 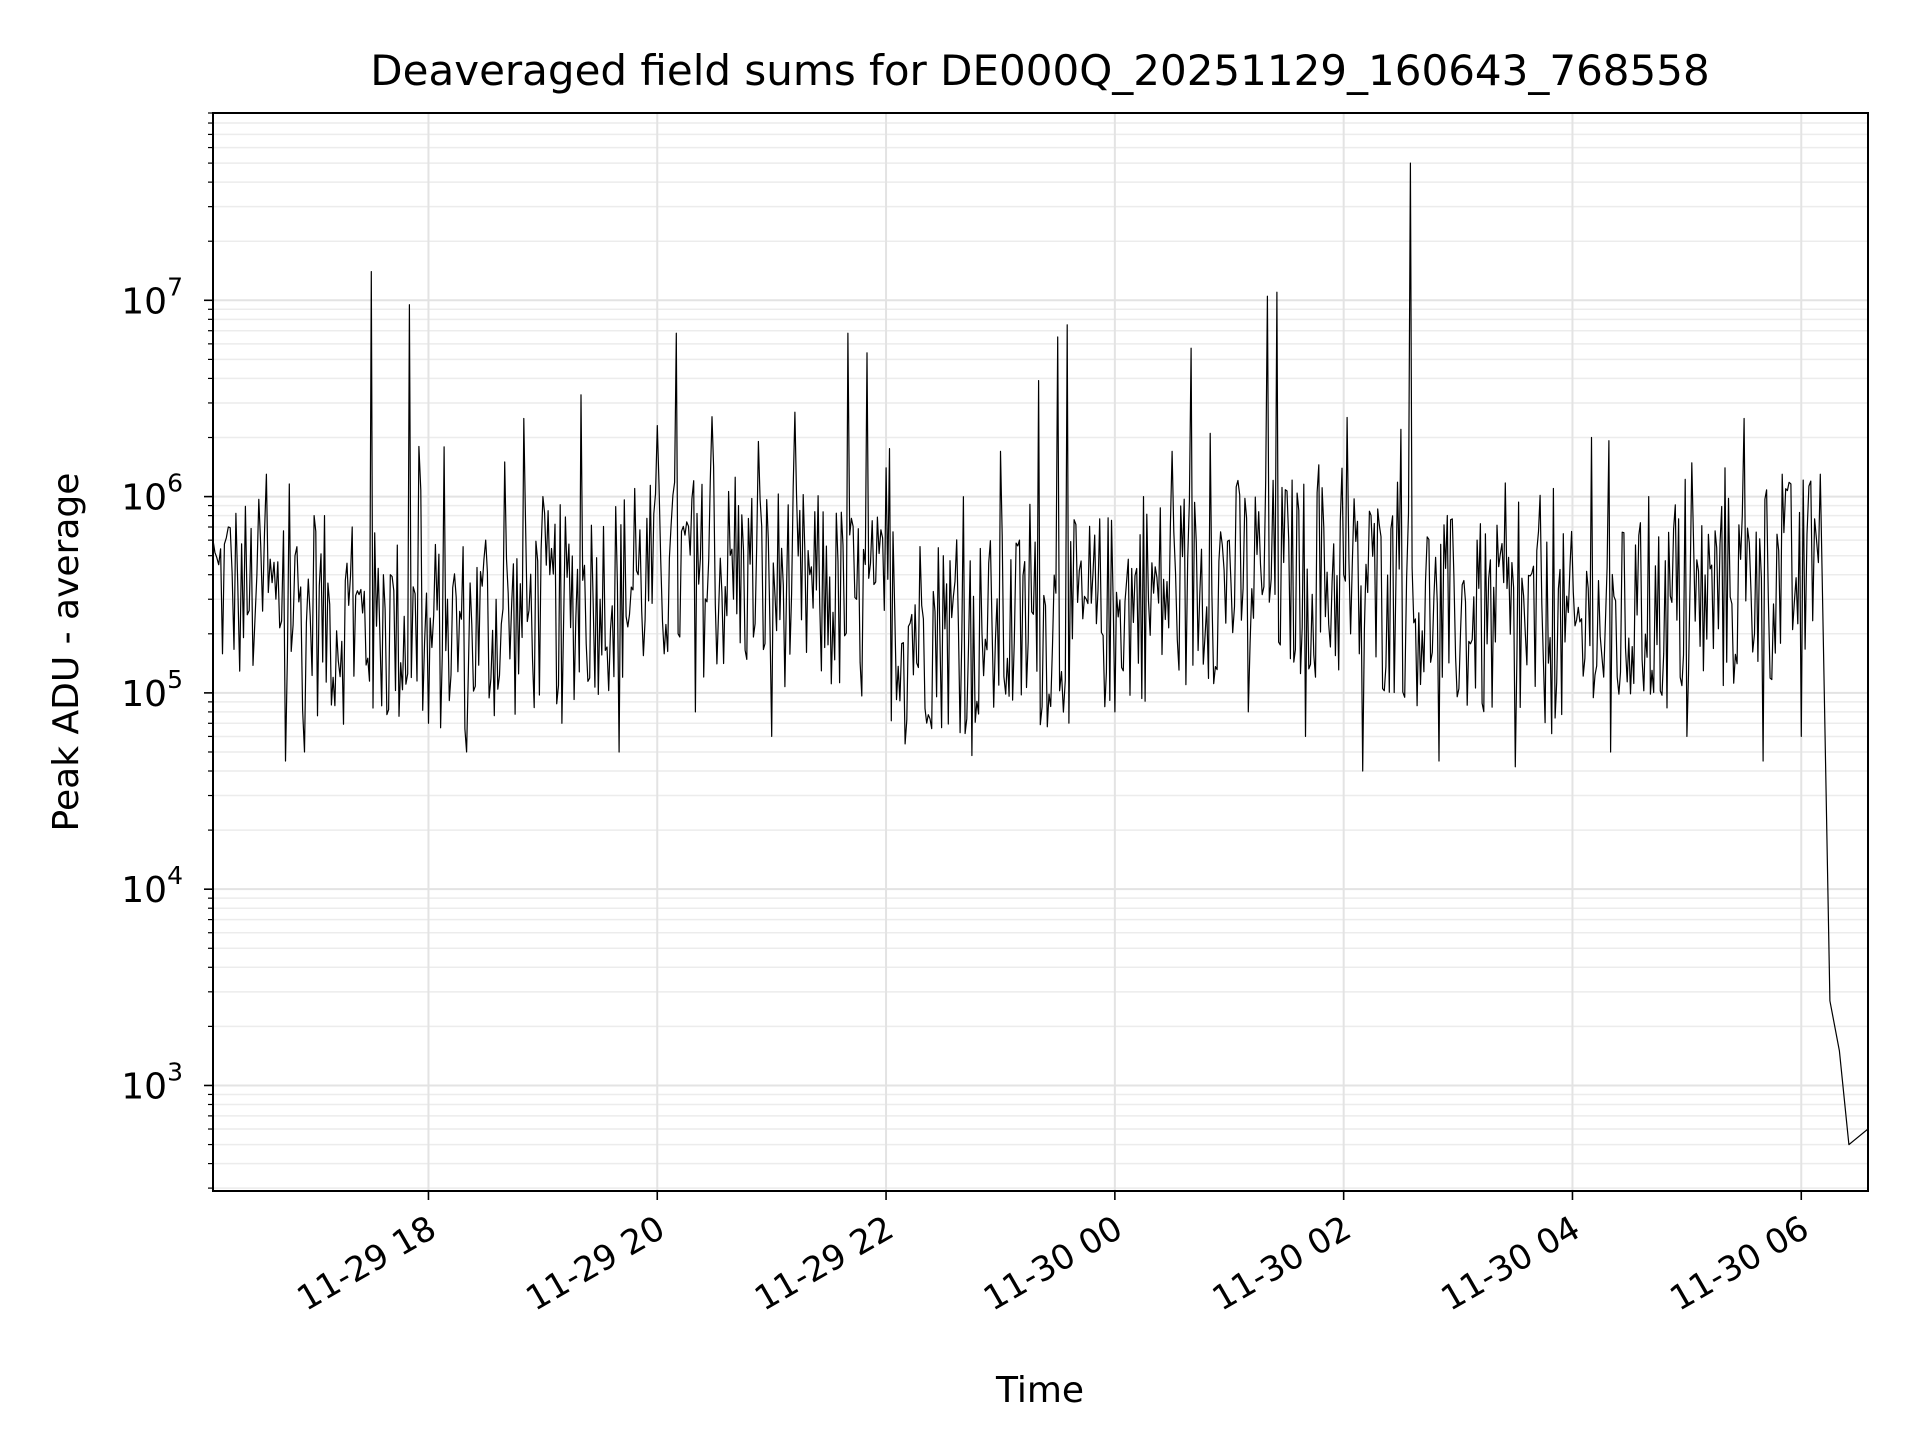 What do you see at coordinates (1511, 1263) in the screenshot?
I see `x-tick-label: 11-30 04` at bounding box center [1511, 1263].